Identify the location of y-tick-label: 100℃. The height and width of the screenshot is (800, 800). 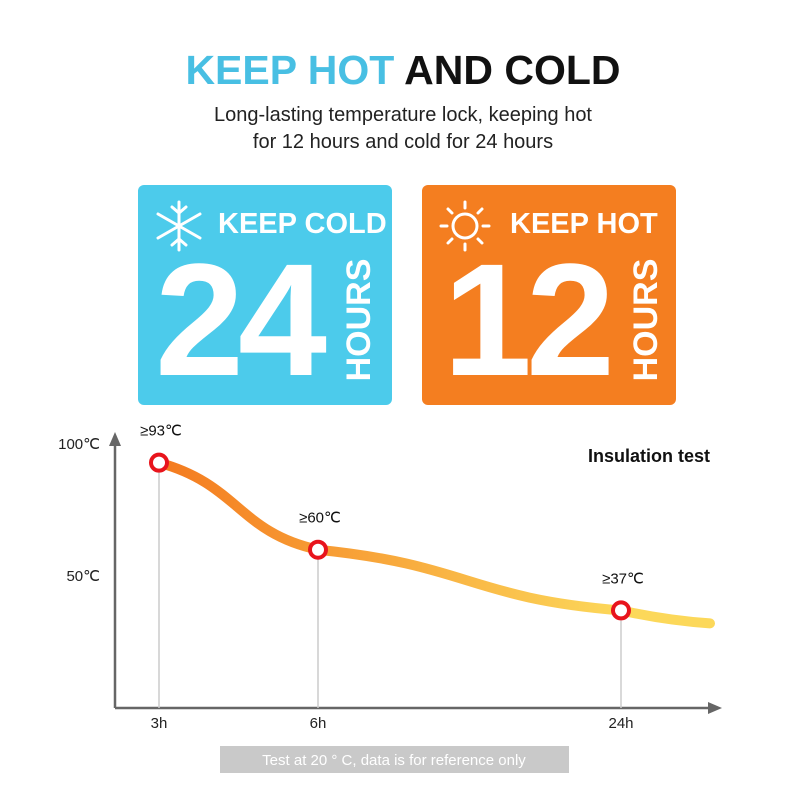
(79, 444).